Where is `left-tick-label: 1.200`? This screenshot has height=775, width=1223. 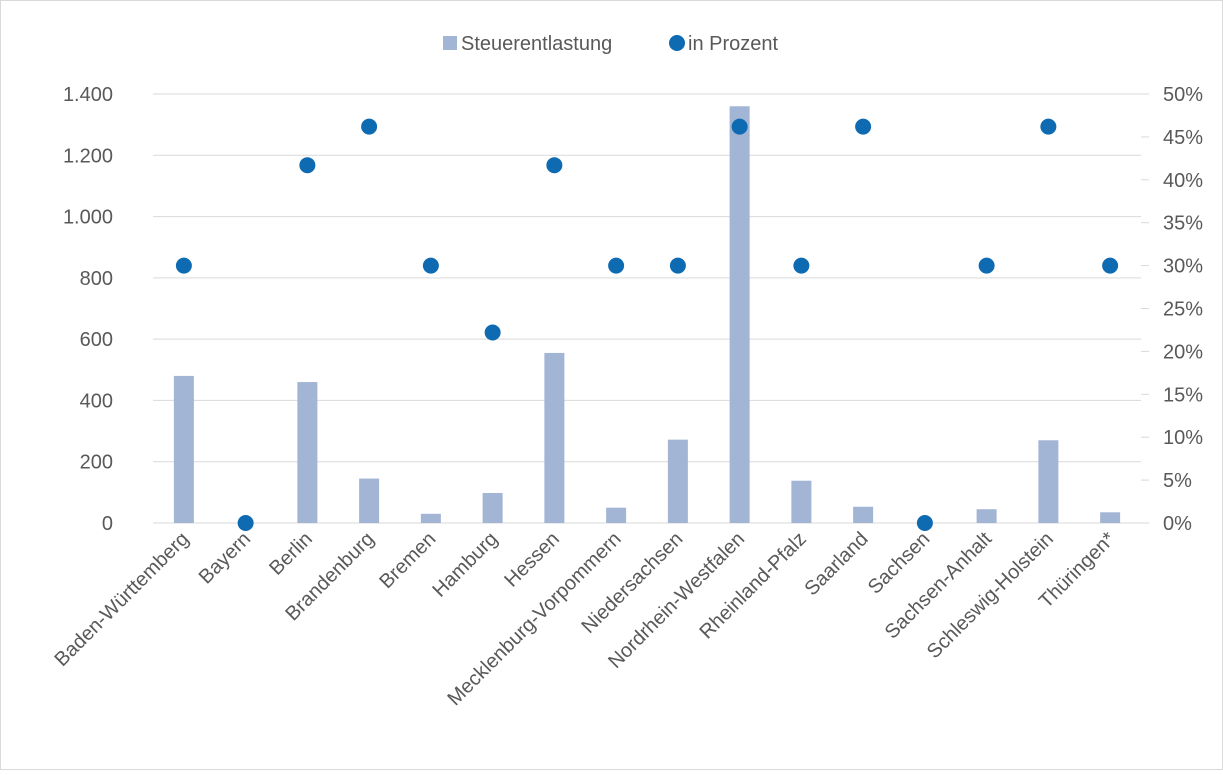 left-tick-label: 1.200 is located at coordinates (88, 156).